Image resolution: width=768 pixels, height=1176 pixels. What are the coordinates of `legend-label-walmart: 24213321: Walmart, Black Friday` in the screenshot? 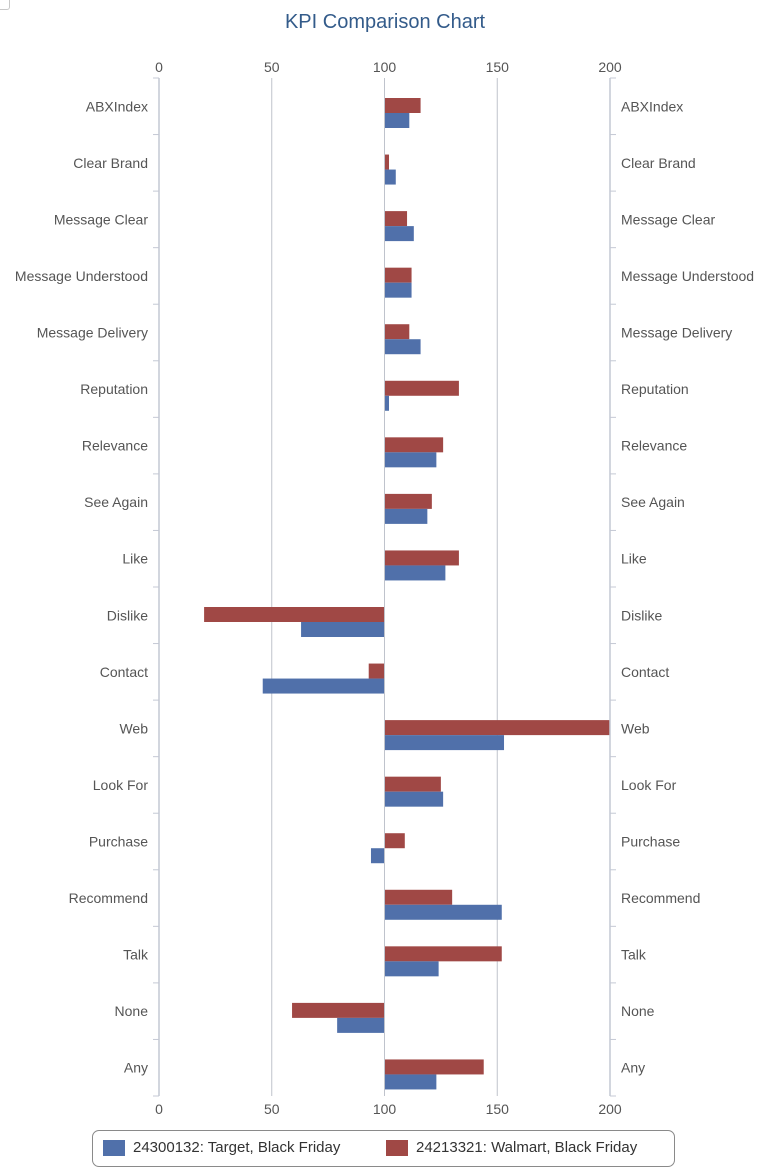 It's located at (527, 1147).